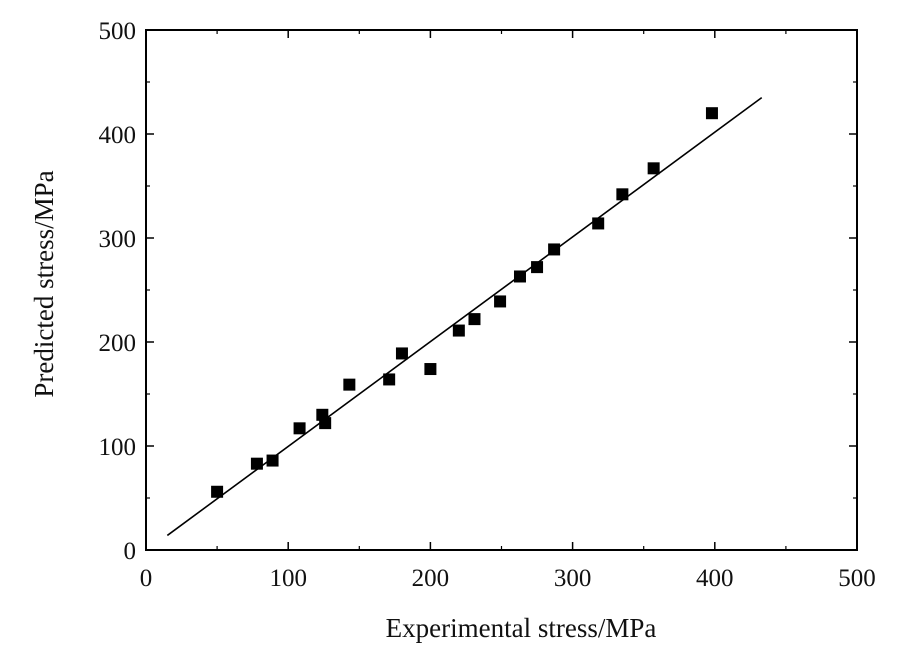  I want to click on x-tick-label: 100, so click(288, 578).